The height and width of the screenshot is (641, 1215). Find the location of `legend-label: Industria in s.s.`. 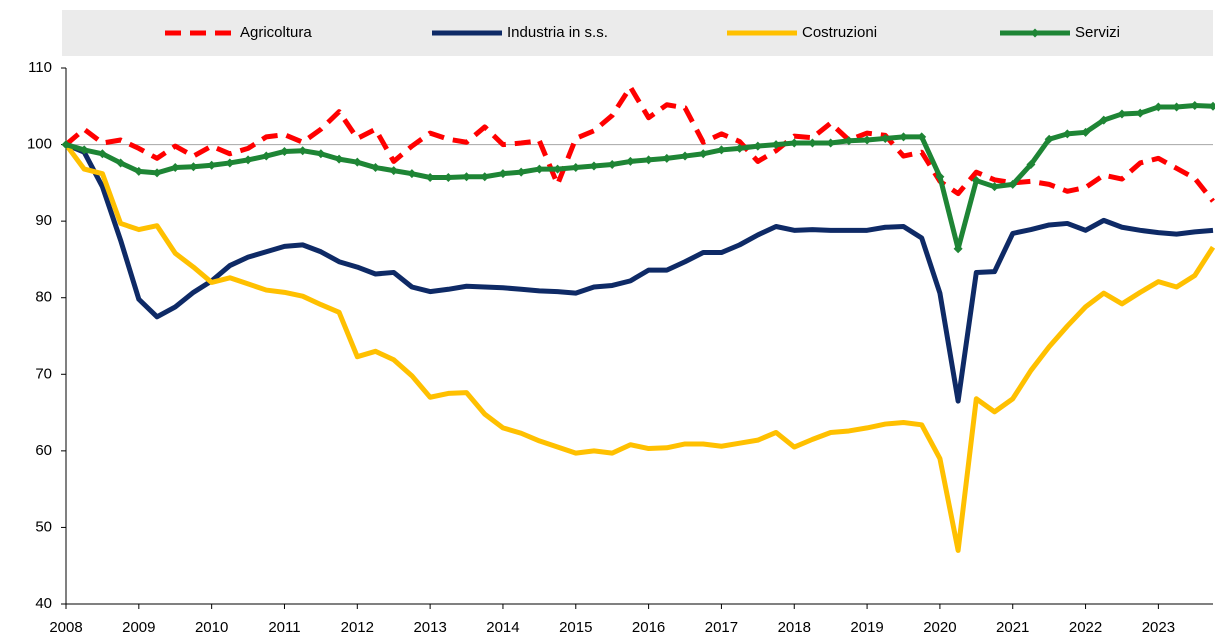

legend-label: Industria in s.s. is located at coordinates (557, 32).